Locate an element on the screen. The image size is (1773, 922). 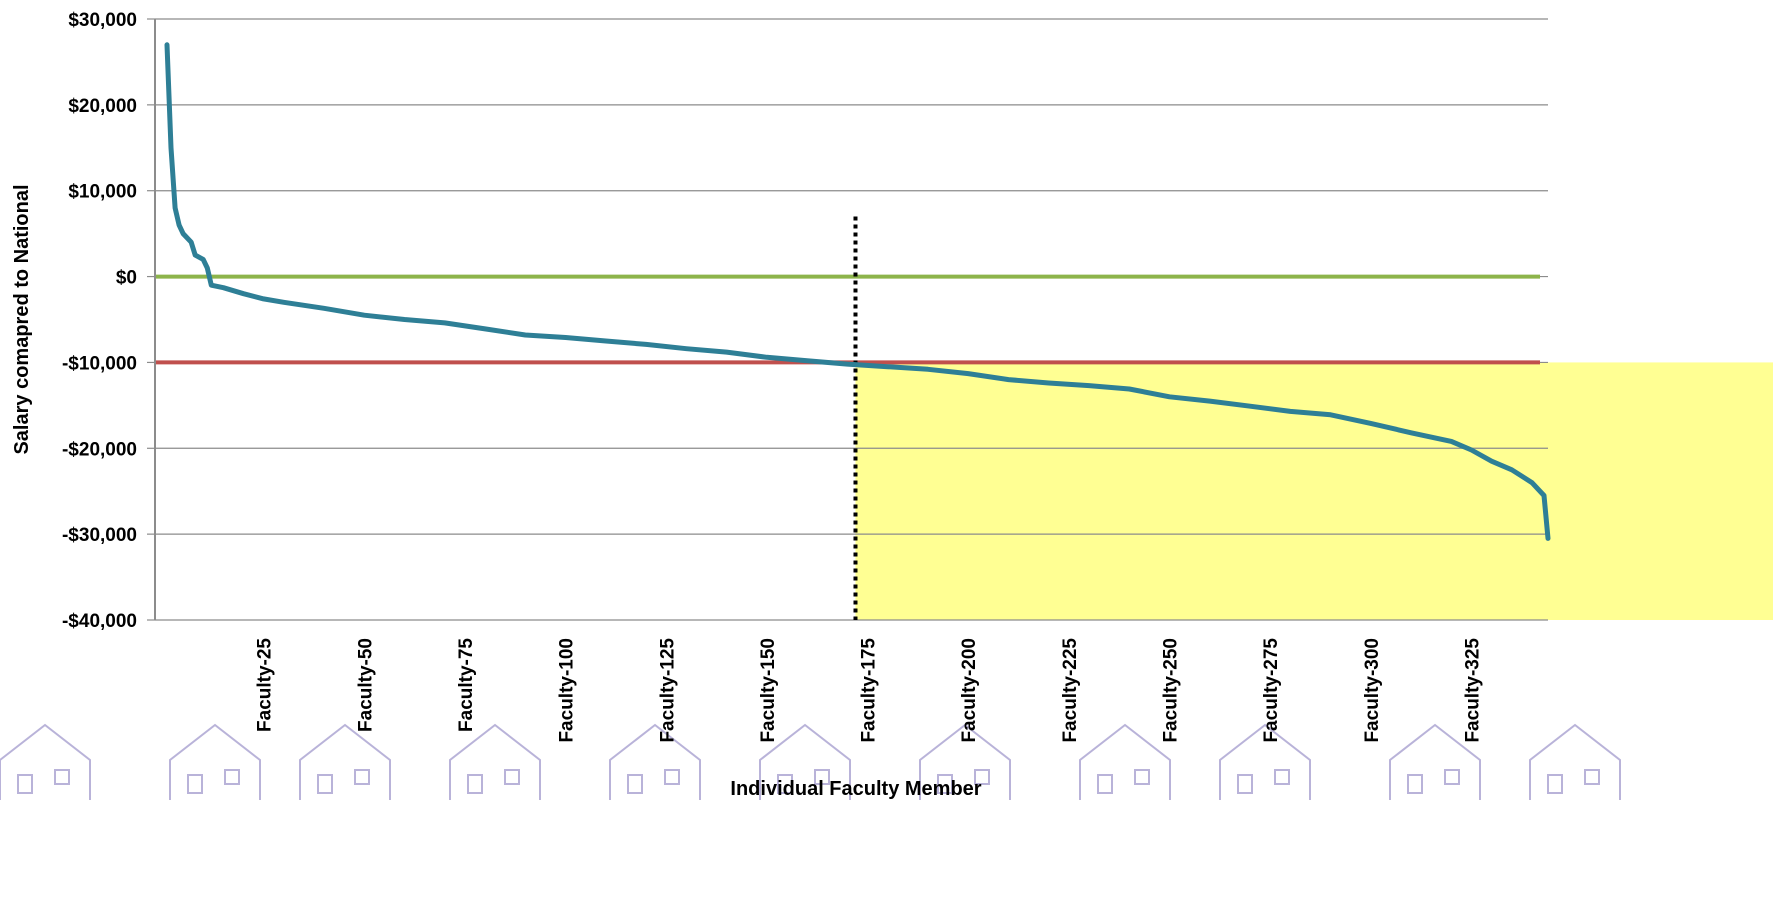
x-axis-title: Individual Faculty Member is located at coordinates (855, 789).